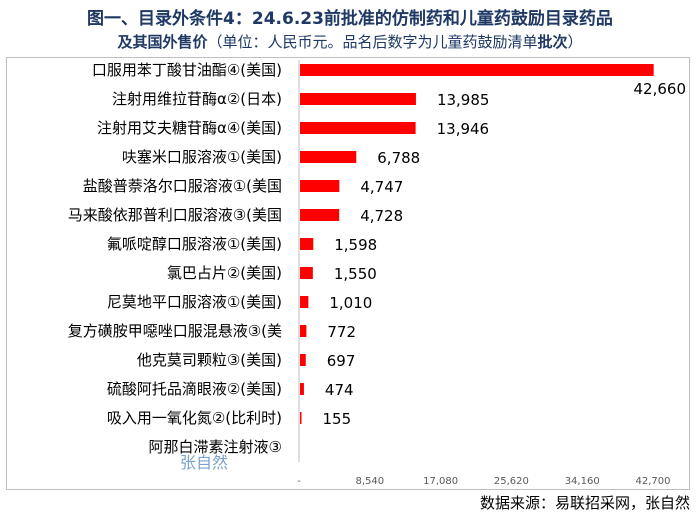 The image size is (700, 517). Describe the element at coordinates (463, 100) in the screenshot. I see `value-label: 13,985` at that location.